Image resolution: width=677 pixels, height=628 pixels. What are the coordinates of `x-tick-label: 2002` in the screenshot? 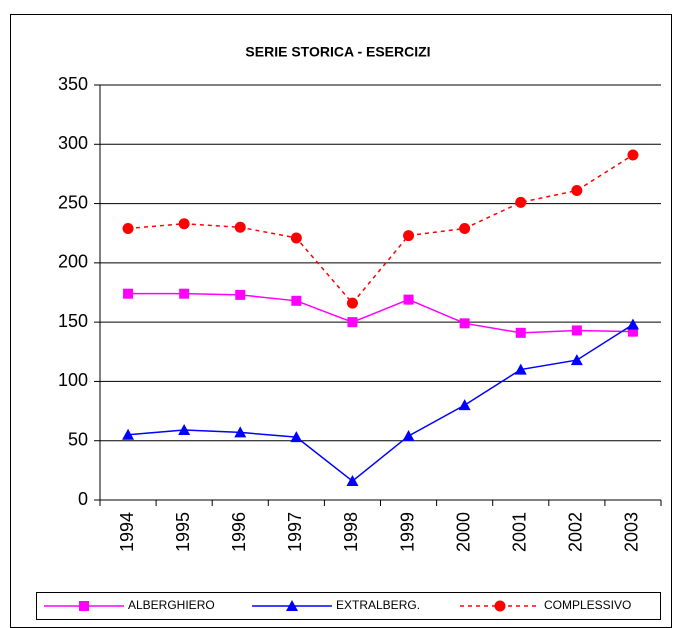 It's located at (576, 532).